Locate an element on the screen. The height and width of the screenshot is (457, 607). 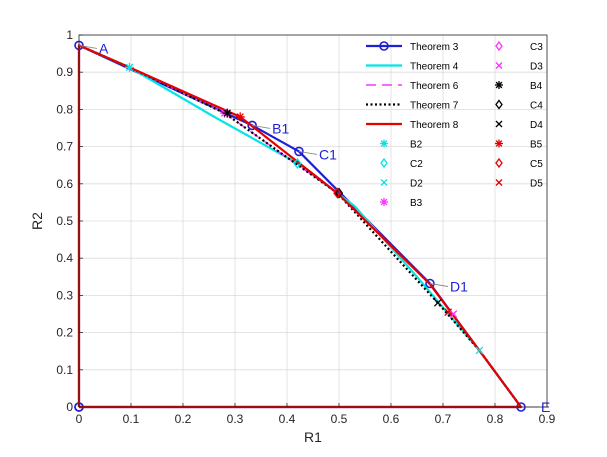
legend-item-theorem-6: Theorem 6 is located at coordinates (412, 86).